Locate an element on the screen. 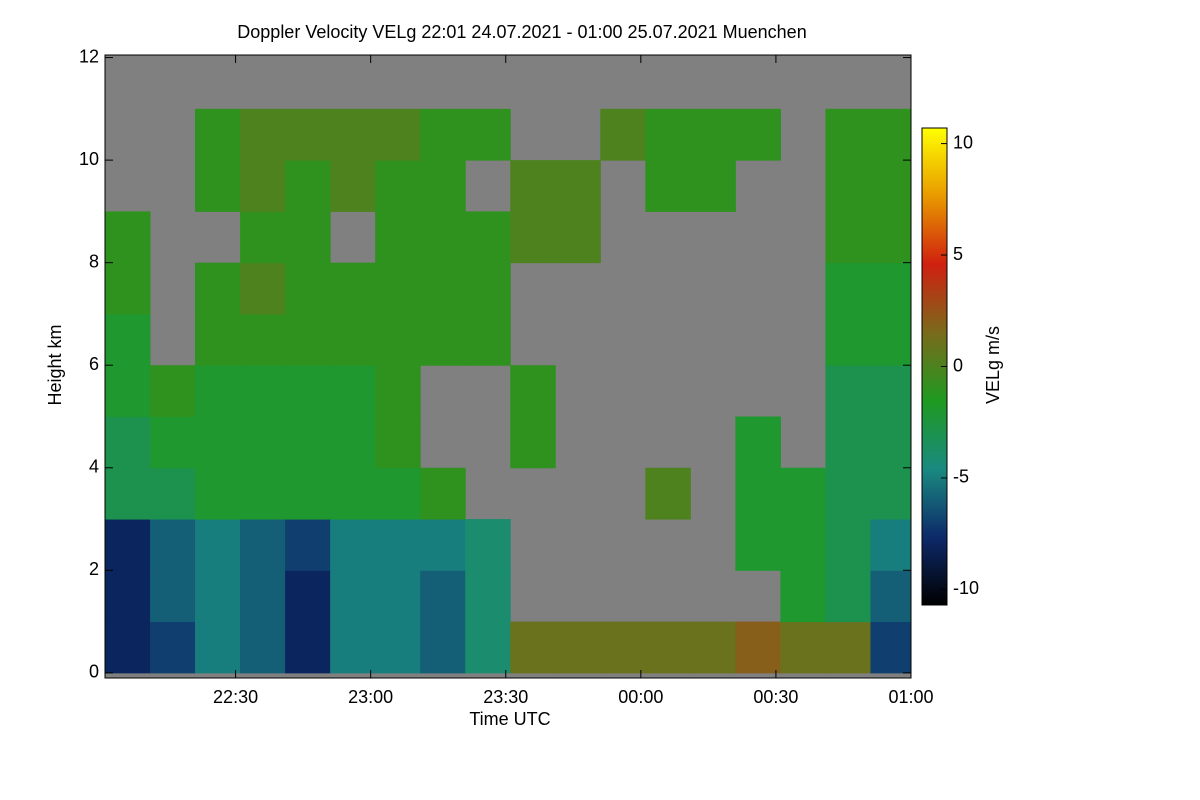 The image size is (1200, 800). colorbar-tick-label: -5 is located at coordinates (961, 477).